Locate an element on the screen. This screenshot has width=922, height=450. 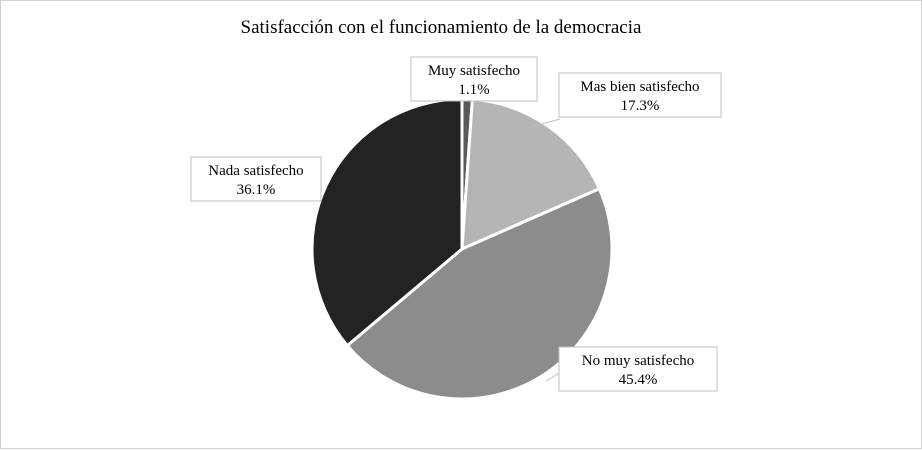
data-label-category: No muy satisfecho is located at coordinates (638, 361).